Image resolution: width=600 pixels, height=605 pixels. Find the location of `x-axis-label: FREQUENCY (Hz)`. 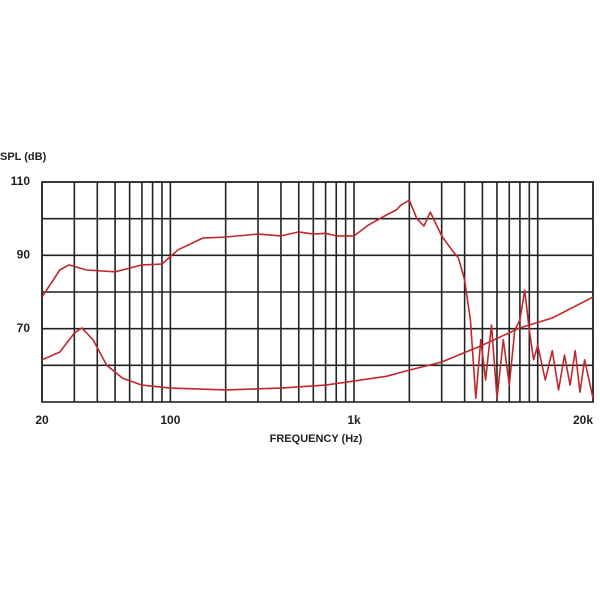

x-axis-label: FREQUENCY (Hz) is located at coordinates (316, 439).